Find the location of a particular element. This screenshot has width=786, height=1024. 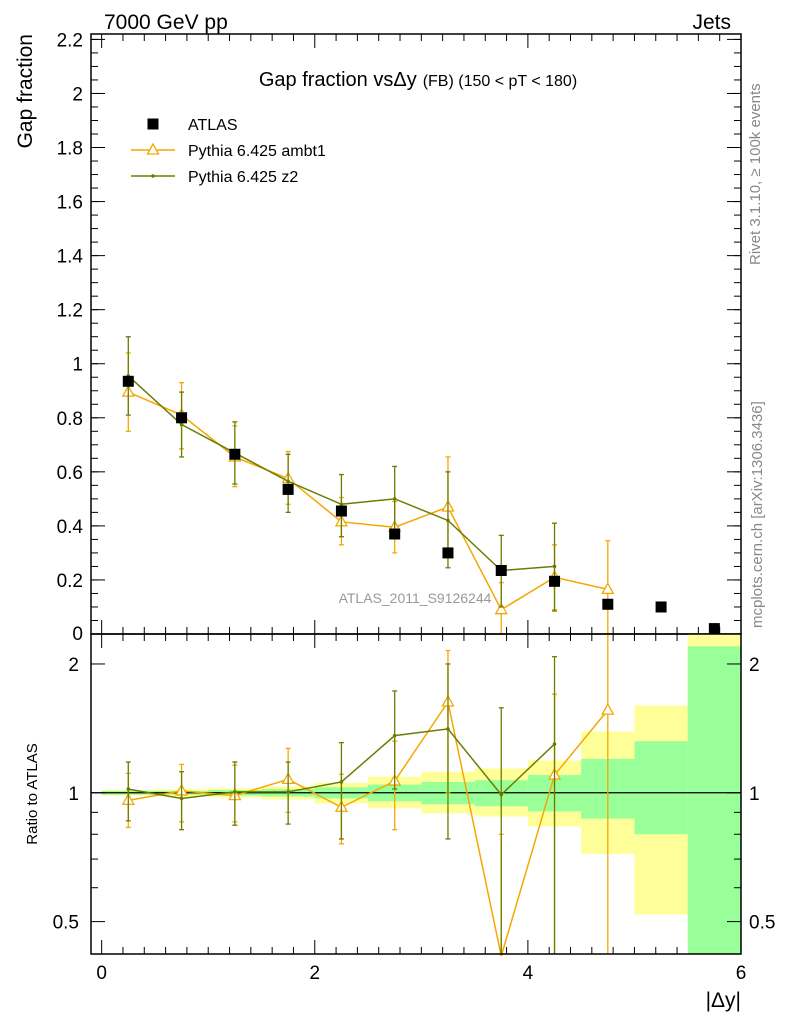

ratio-ambt1-point is located at coordinates (608, 708).